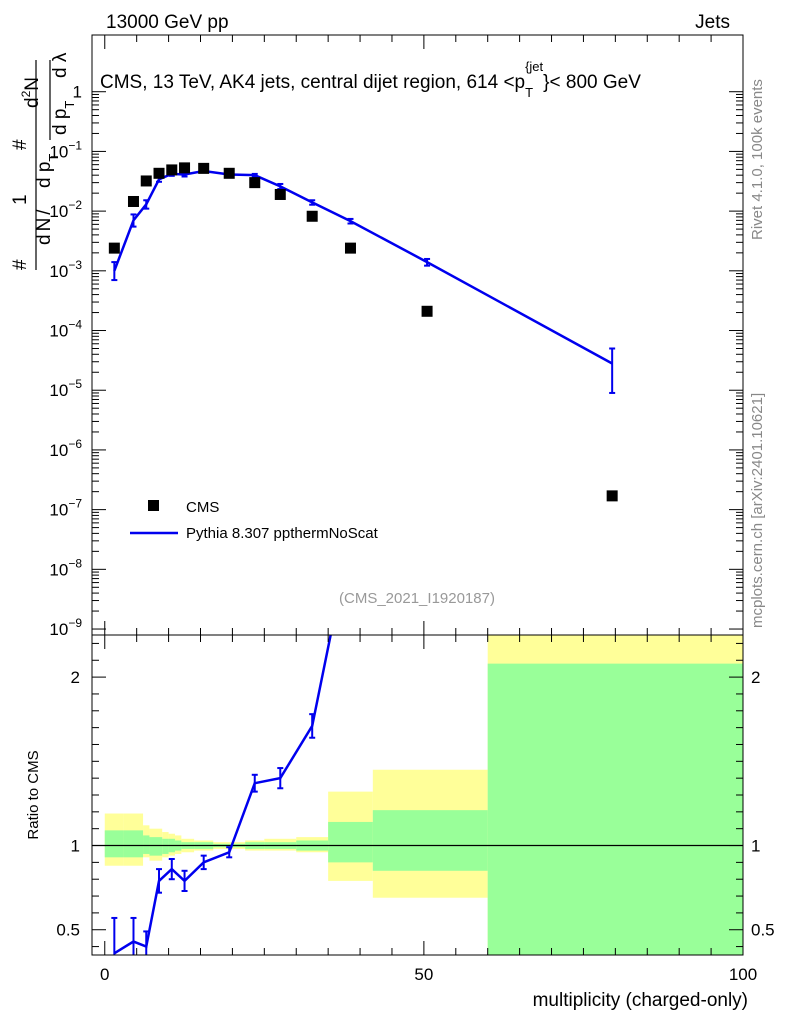  I want to click on legend-cms-marker, so click(153, 505).